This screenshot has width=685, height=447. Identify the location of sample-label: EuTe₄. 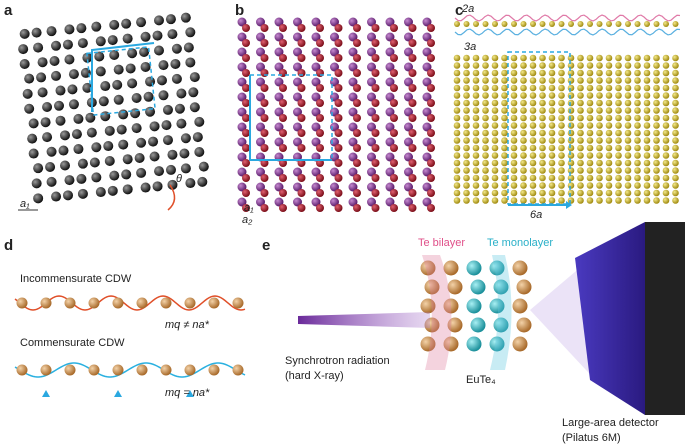
(481, 380).